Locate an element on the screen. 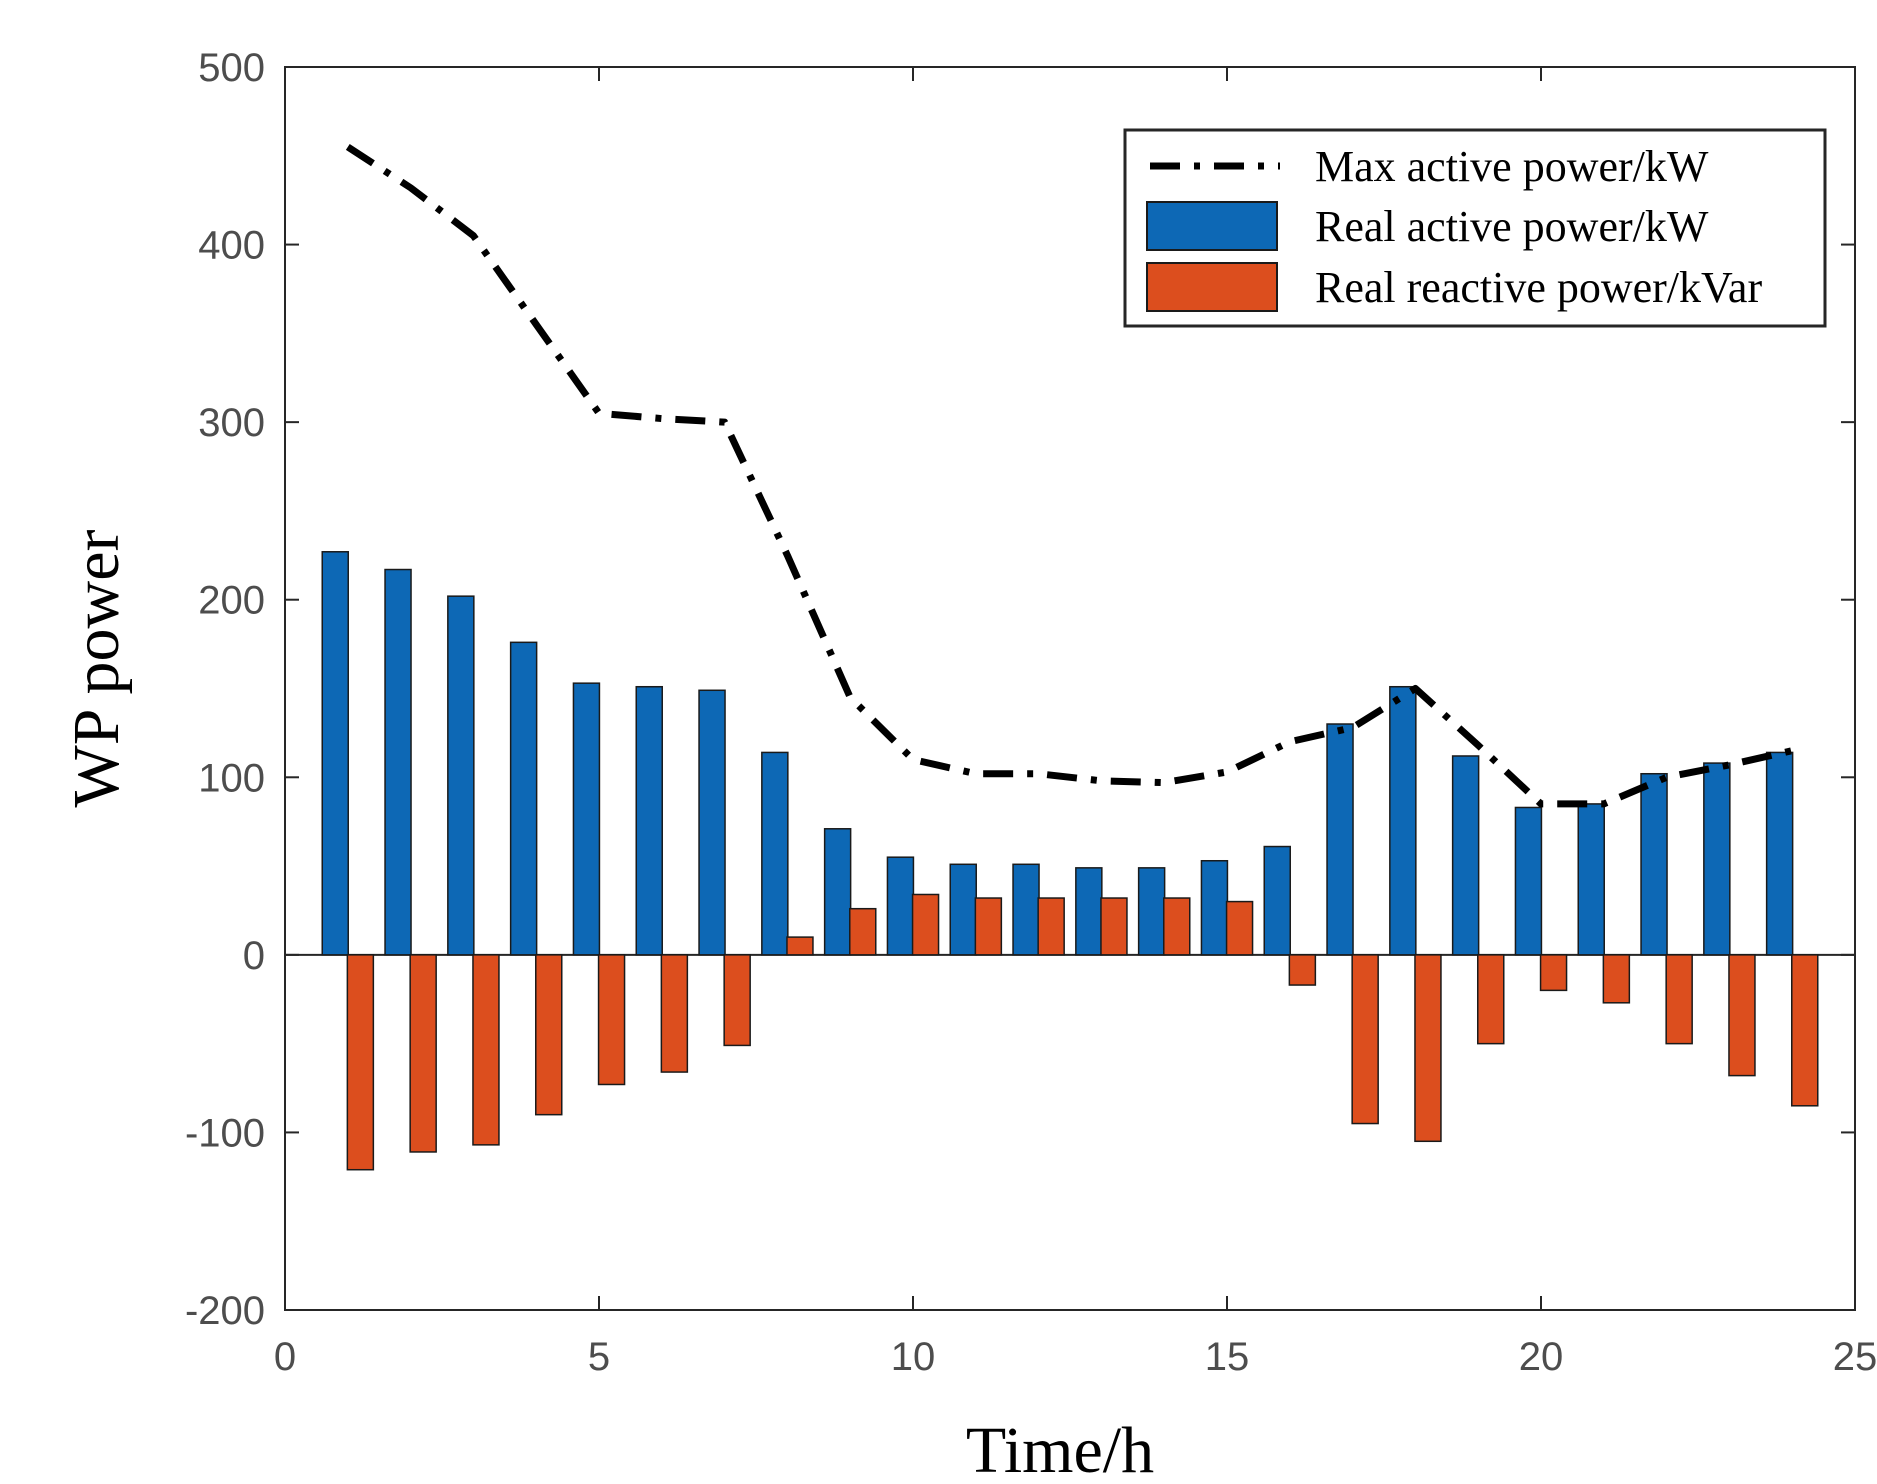 This screenshot has height=1484, width=1877. y-tick-label: -200 is located at coordinates (225, 1311).